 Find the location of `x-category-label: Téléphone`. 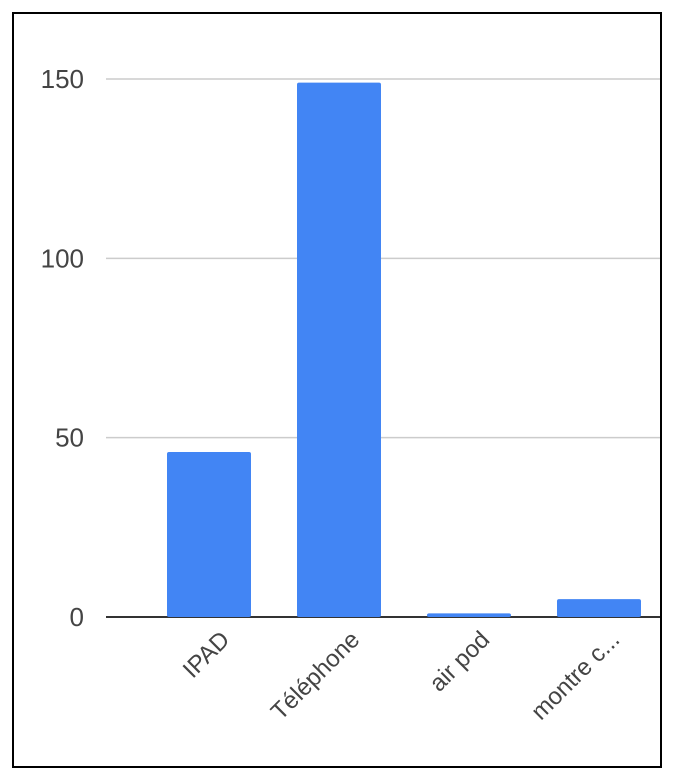

x-category-label: Téléphone is located at coordinates (315, 675).